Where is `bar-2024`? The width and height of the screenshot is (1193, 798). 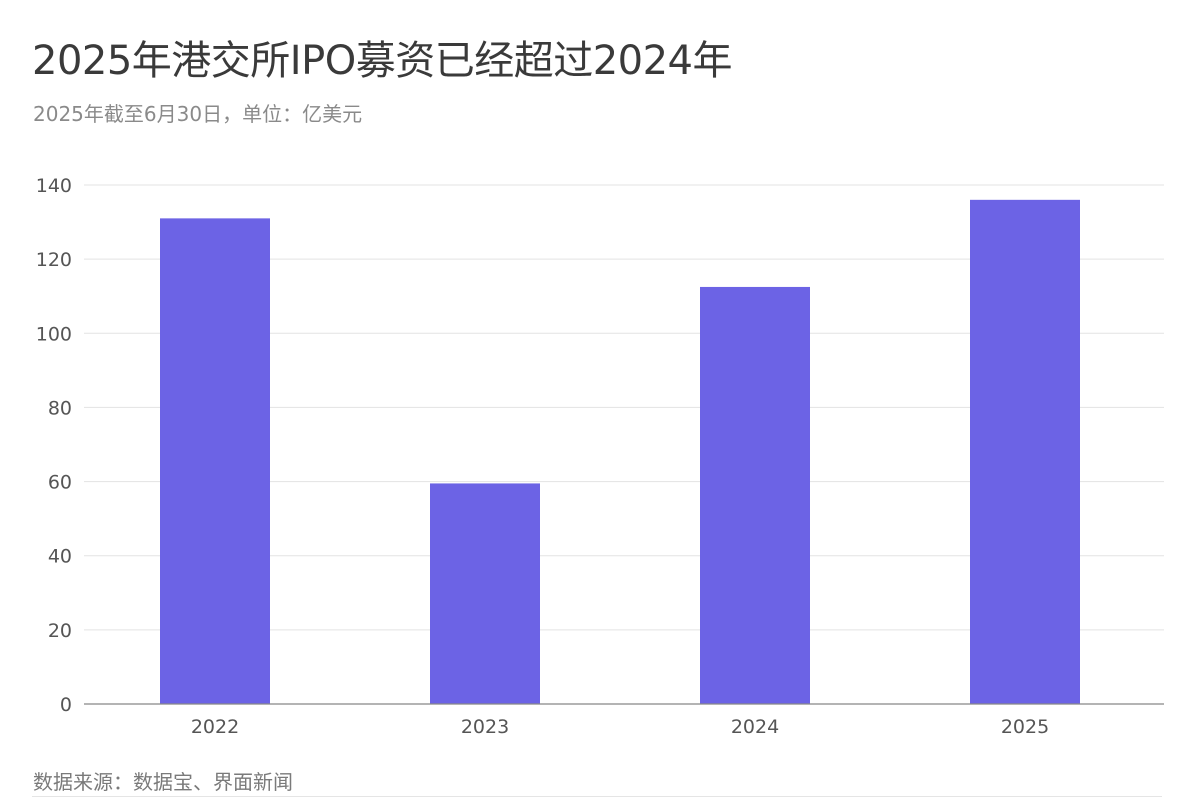 bar-2024 is located at coordinates (755, 495).